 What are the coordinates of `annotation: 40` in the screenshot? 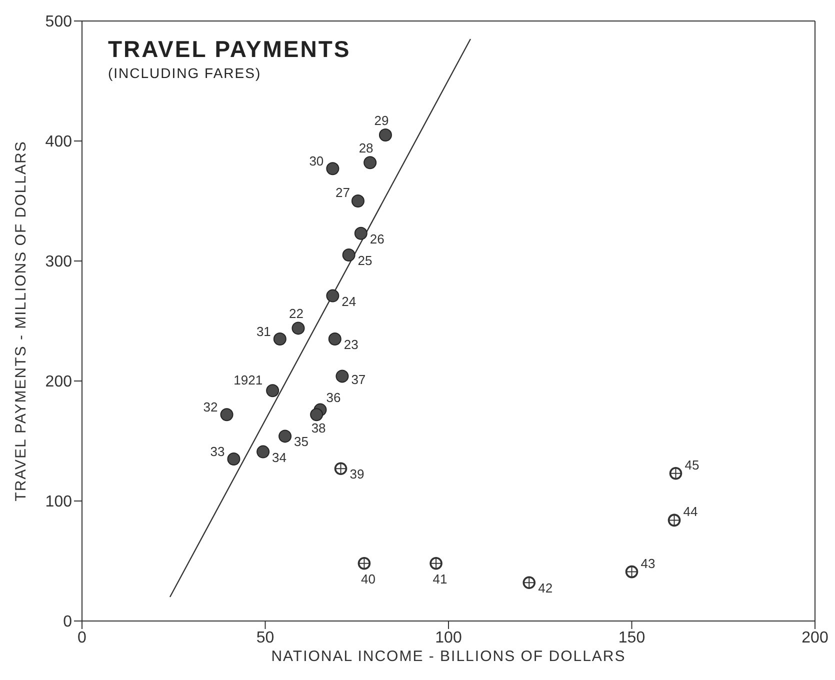 It's located at (368, 578).